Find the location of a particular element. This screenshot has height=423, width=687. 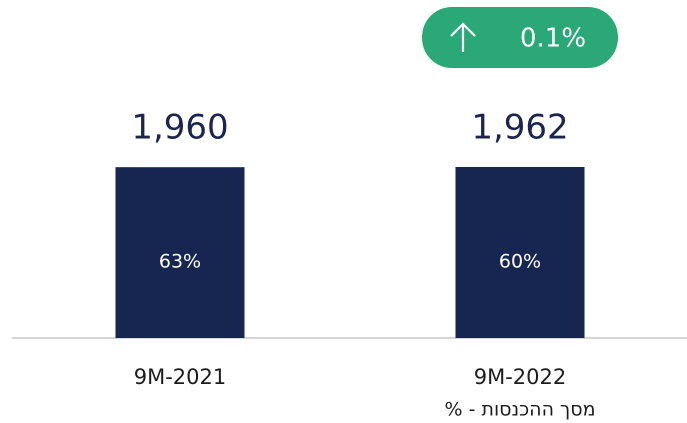

x-tick-label: 9M-2021 is located at coordinates (180, 377).